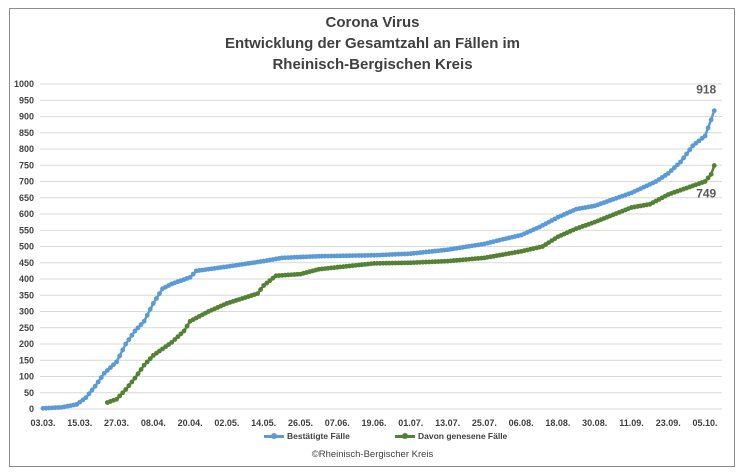 This screenshot has height=475, width=745. I want to click on legend-label-confirmed: Bestätigte Fälle, so click(318, 436).